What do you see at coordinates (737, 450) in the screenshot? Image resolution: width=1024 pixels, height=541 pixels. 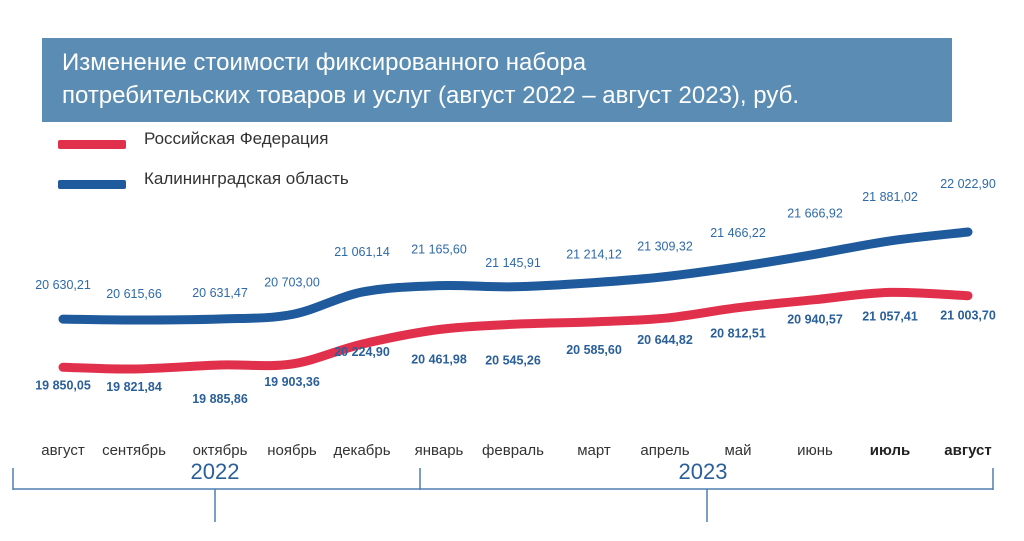 I see `x-tick-label-9: май` at bounding box center [737, 450].